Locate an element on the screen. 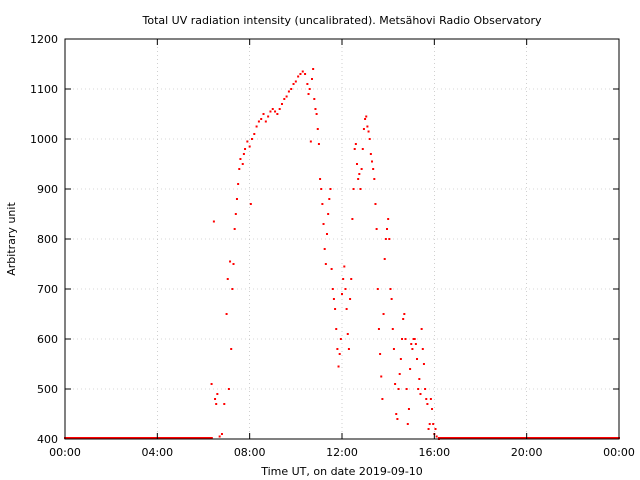 The image size is (640, 480). x-tick-label: 08:00 is located at coordinates (250, 452).